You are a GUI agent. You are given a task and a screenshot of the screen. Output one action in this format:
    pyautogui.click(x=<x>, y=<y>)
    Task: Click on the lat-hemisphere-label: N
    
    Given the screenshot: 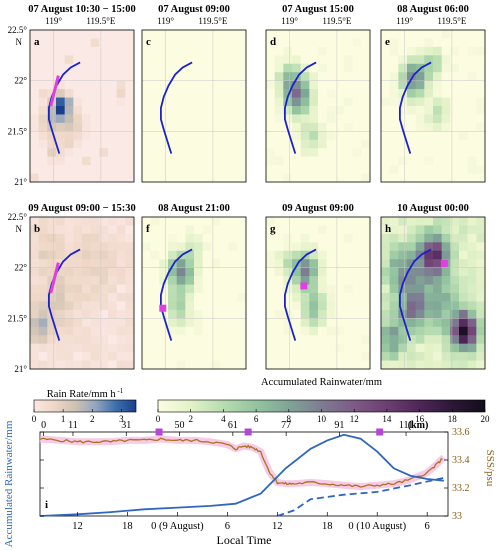 What is the action you would take?
    pyautogui.click(x=19, y=229)
    